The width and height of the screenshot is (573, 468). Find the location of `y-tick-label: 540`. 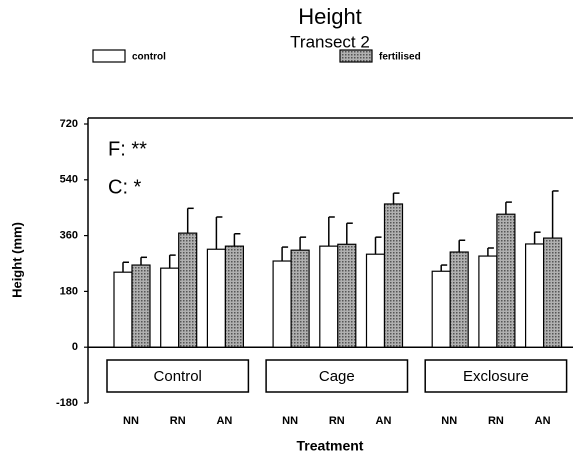

y-tick-label: 540 is located at coordinates (69, 180).